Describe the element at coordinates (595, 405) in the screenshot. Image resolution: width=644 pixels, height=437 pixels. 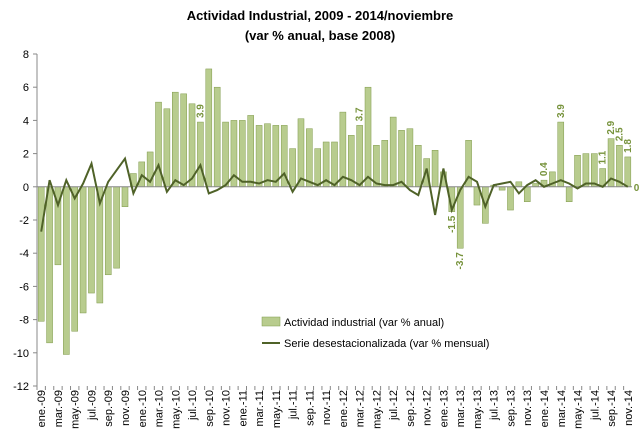
I see `x-tick-label: jul.-14` at that location.